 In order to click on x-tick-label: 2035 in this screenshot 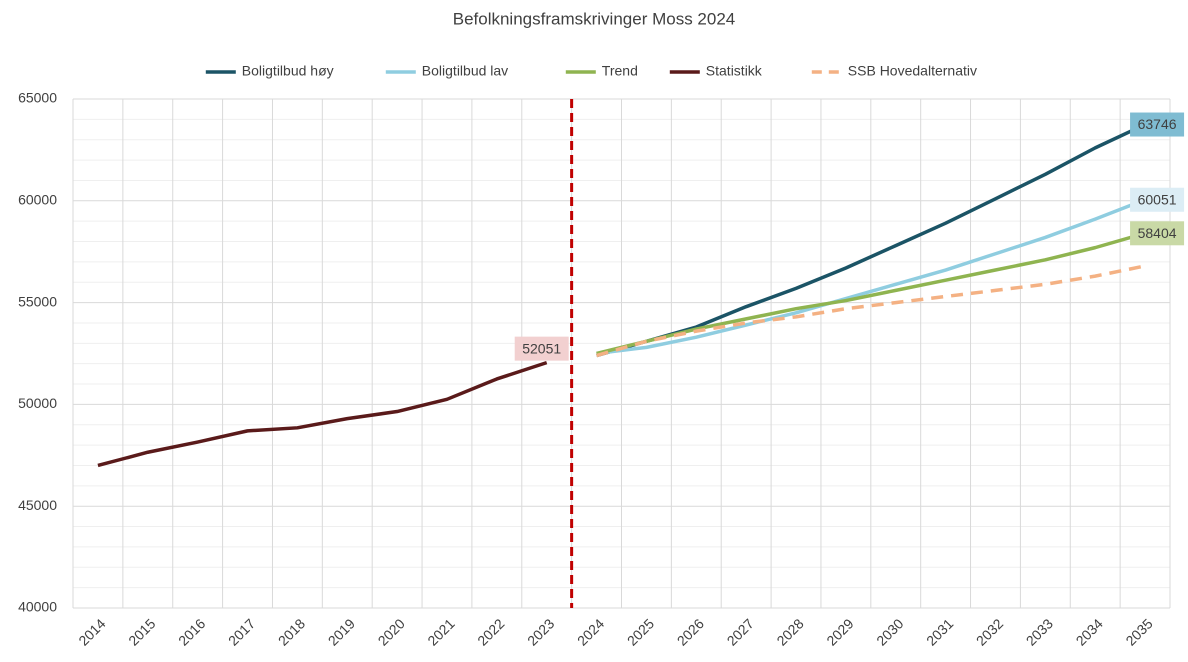, I will do `click(1138, 631)`.